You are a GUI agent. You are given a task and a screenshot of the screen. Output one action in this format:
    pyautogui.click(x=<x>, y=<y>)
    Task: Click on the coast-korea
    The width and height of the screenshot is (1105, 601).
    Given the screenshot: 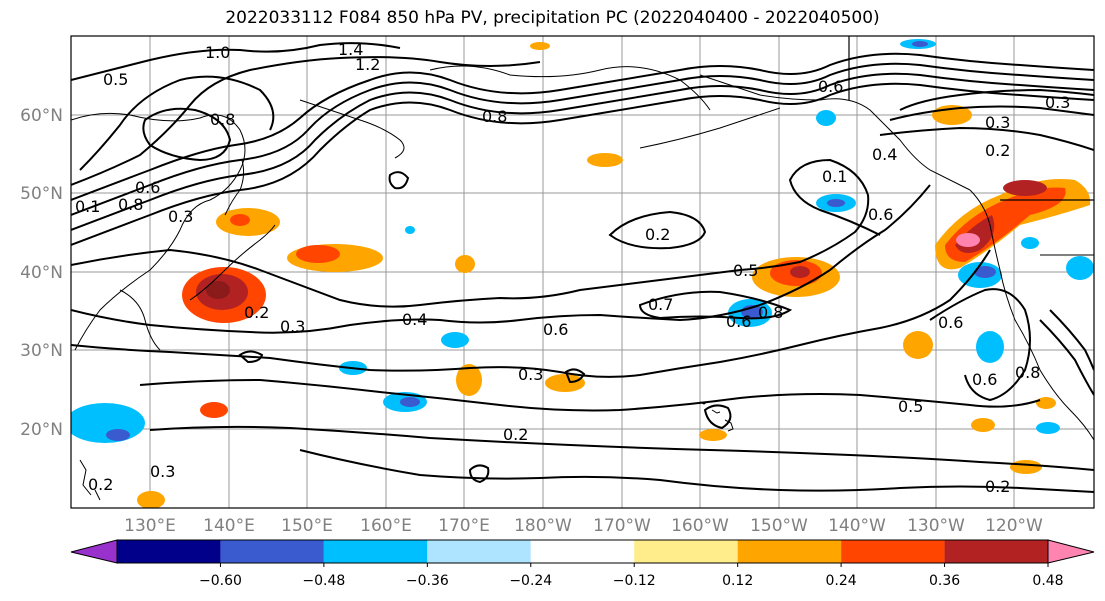 What is the action you would take?
    pyautogui.click(x=140, y=320)
    